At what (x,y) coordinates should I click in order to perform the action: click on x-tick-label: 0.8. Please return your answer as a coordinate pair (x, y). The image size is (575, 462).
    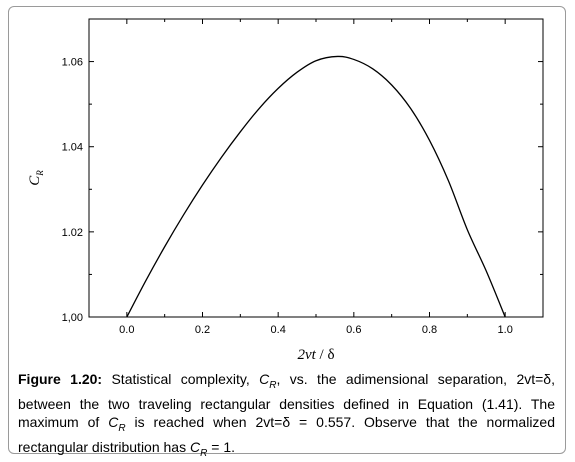
    Looking at the image, I should click on (429, 330).